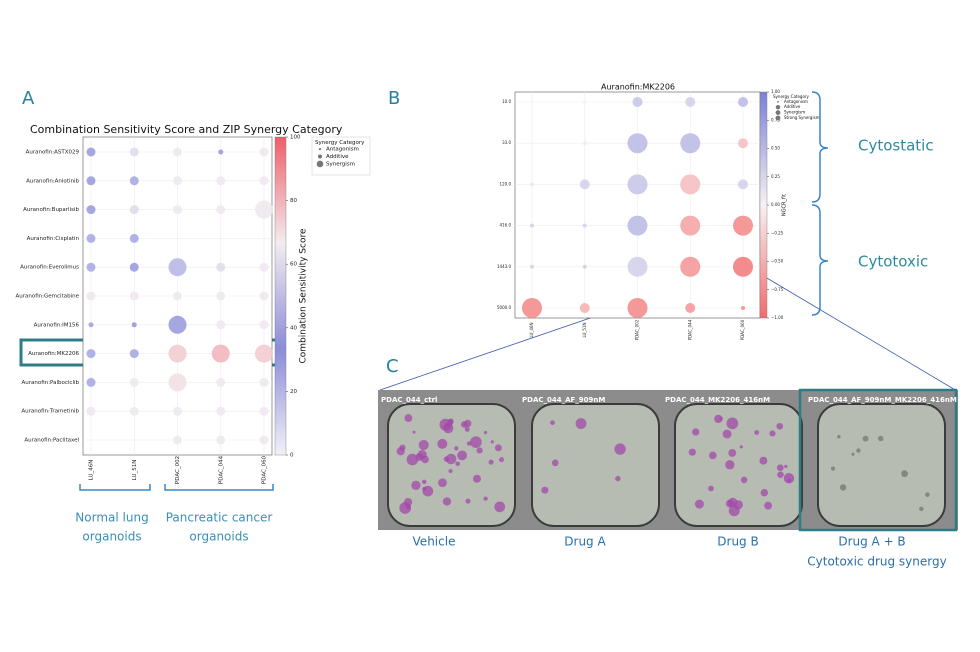 The image size is (980, 652). I want to click on image-caption: Drug A, so click(585, 542).